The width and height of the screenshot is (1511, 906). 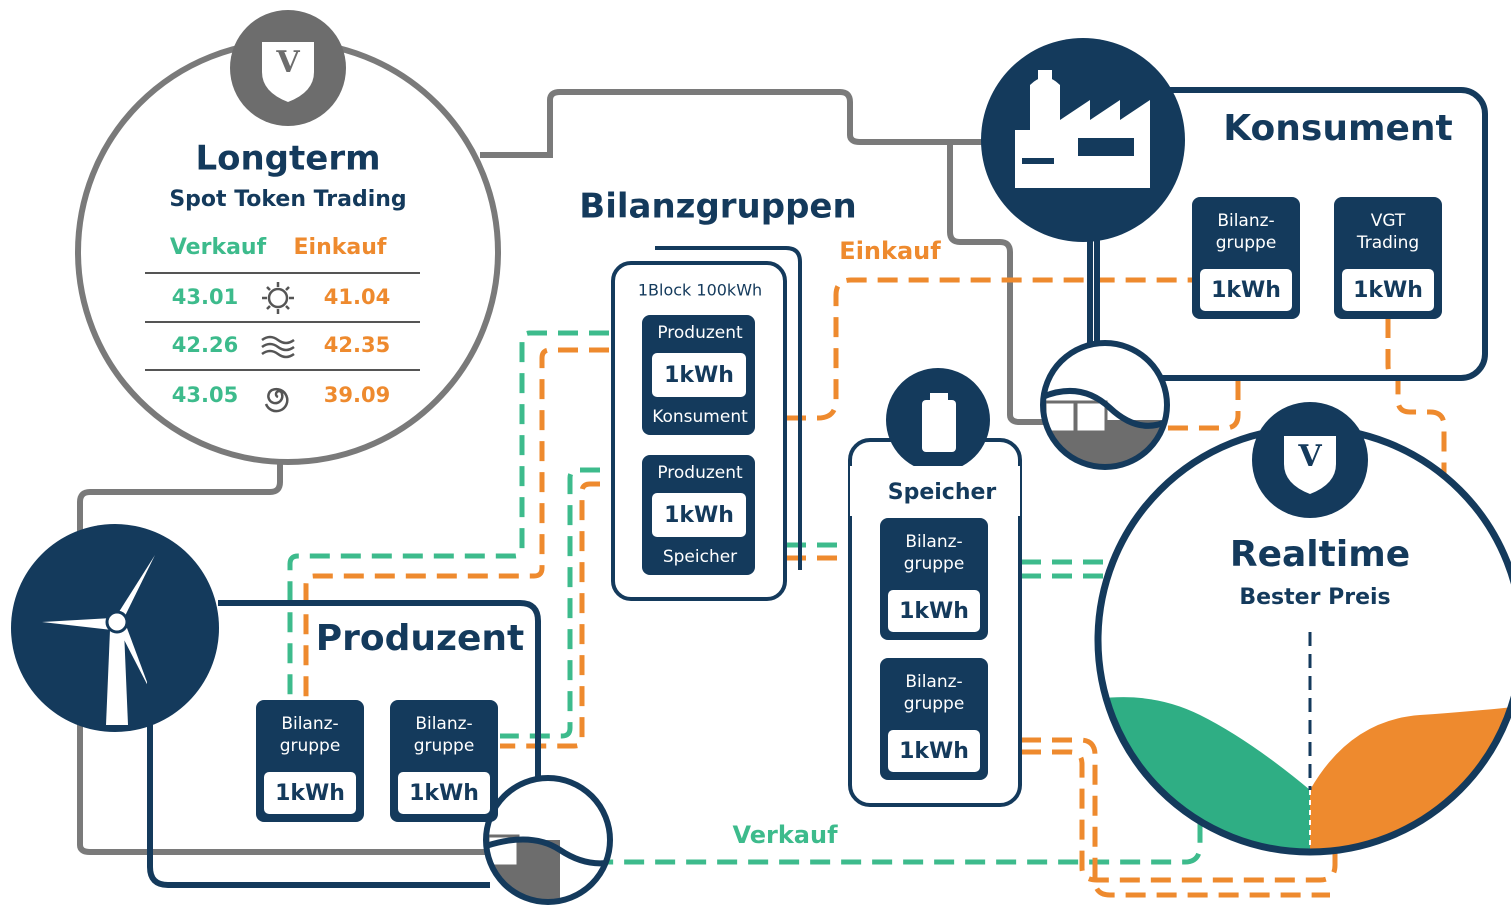 I want to click on box-label: VGT, so click(x=1388, y=221).